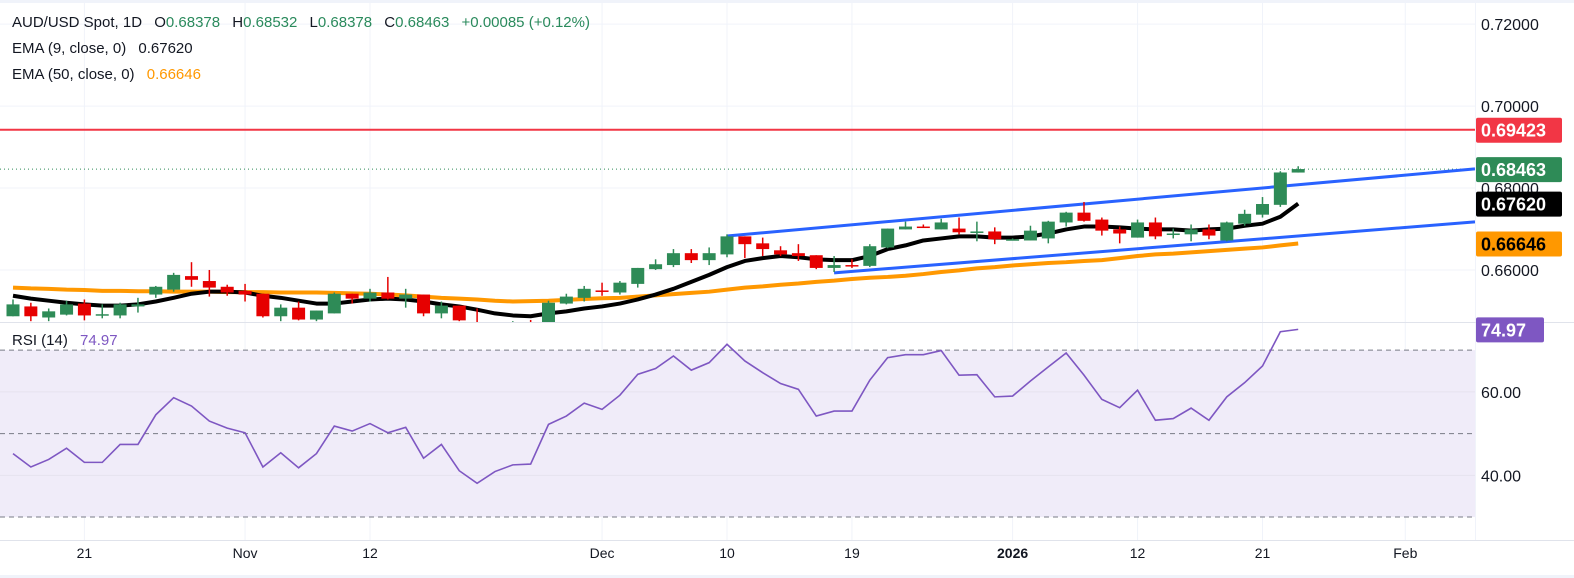 This screenshot has height=578, width=1574. Describe the element at coordinates (1154, 247) in the screenshot. I see `lower-channel-trendline` at that location.